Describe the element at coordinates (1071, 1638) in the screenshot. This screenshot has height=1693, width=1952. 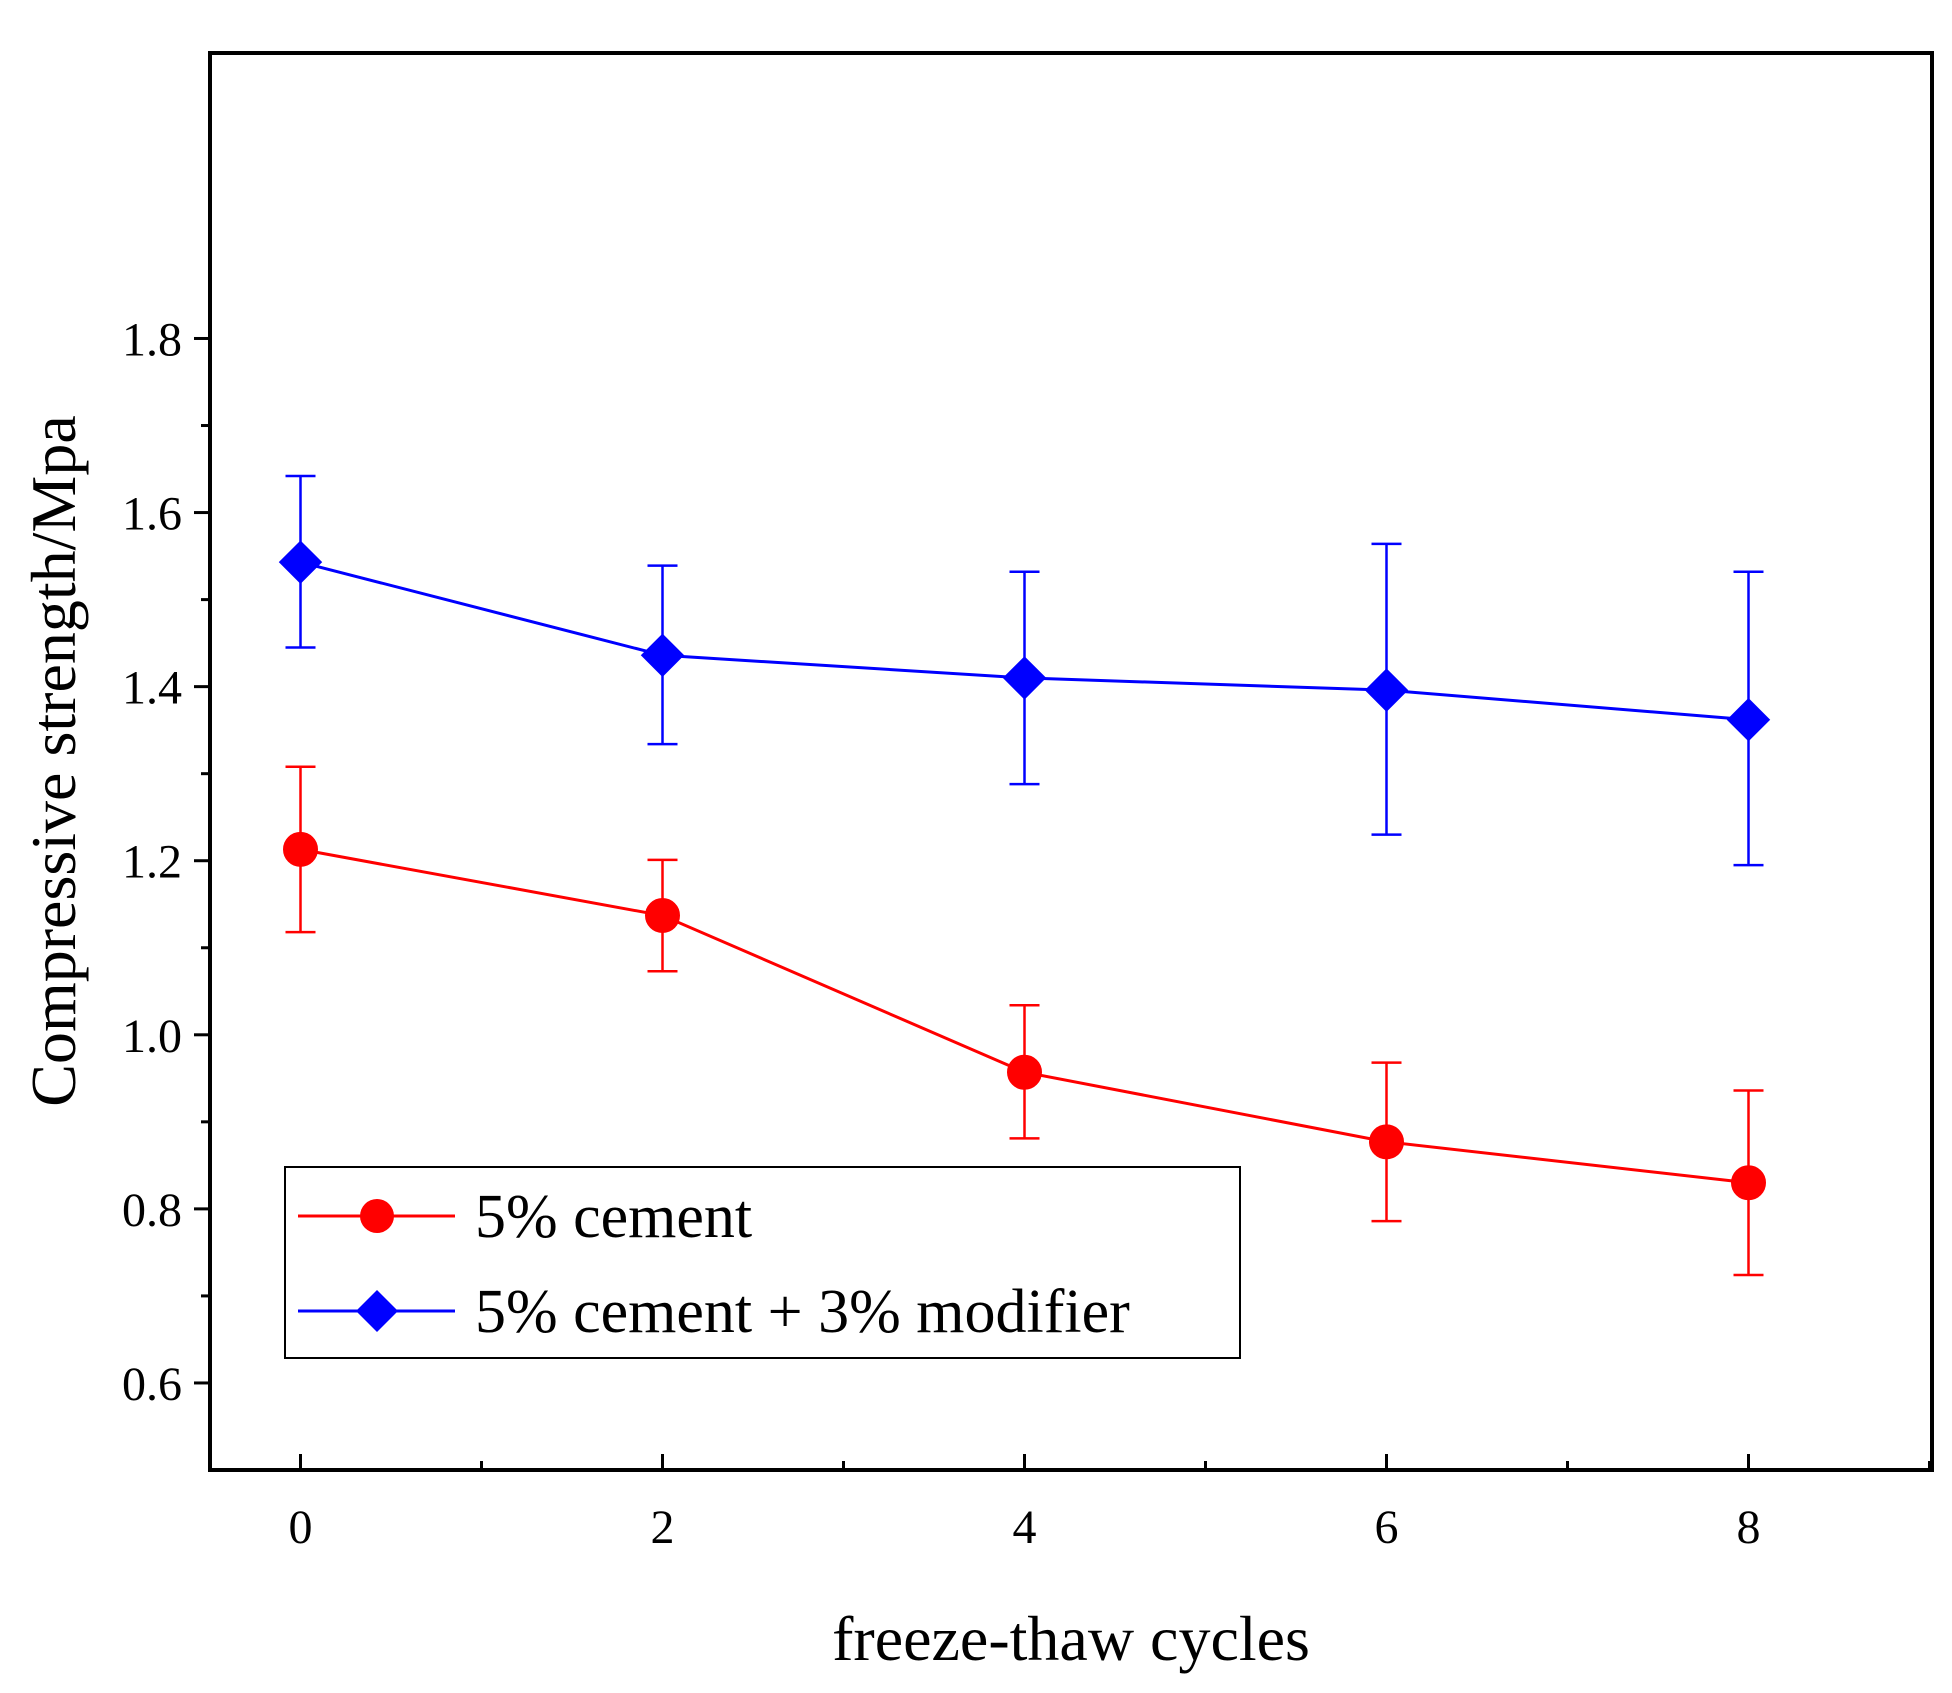
I see `x-axis-title: freeze-thaw cycles` at that location.